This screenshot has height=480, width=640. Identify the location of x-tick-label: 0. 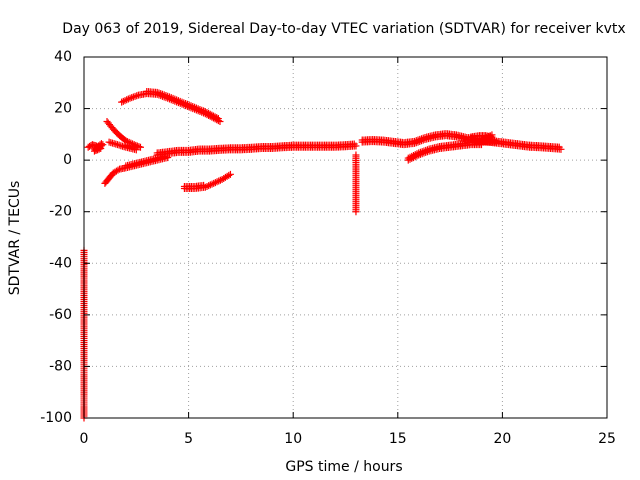
(84, 439).